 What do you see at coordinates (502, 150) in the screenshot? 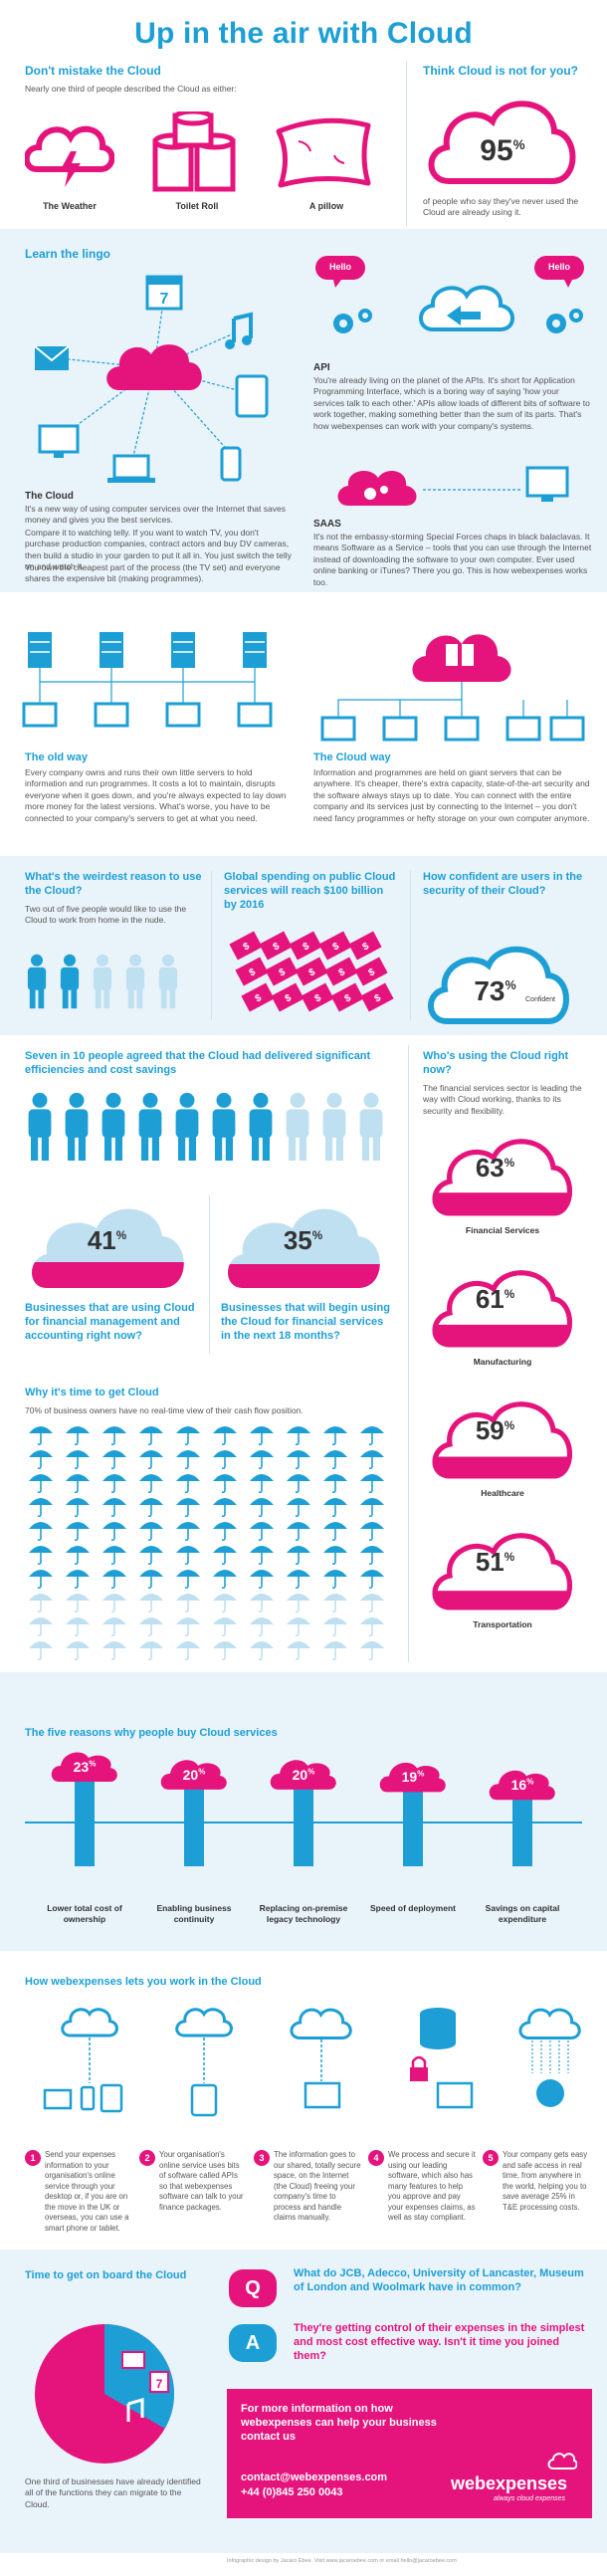
I see `think-cloud-value: 95%` at bounding box center [502, 150].